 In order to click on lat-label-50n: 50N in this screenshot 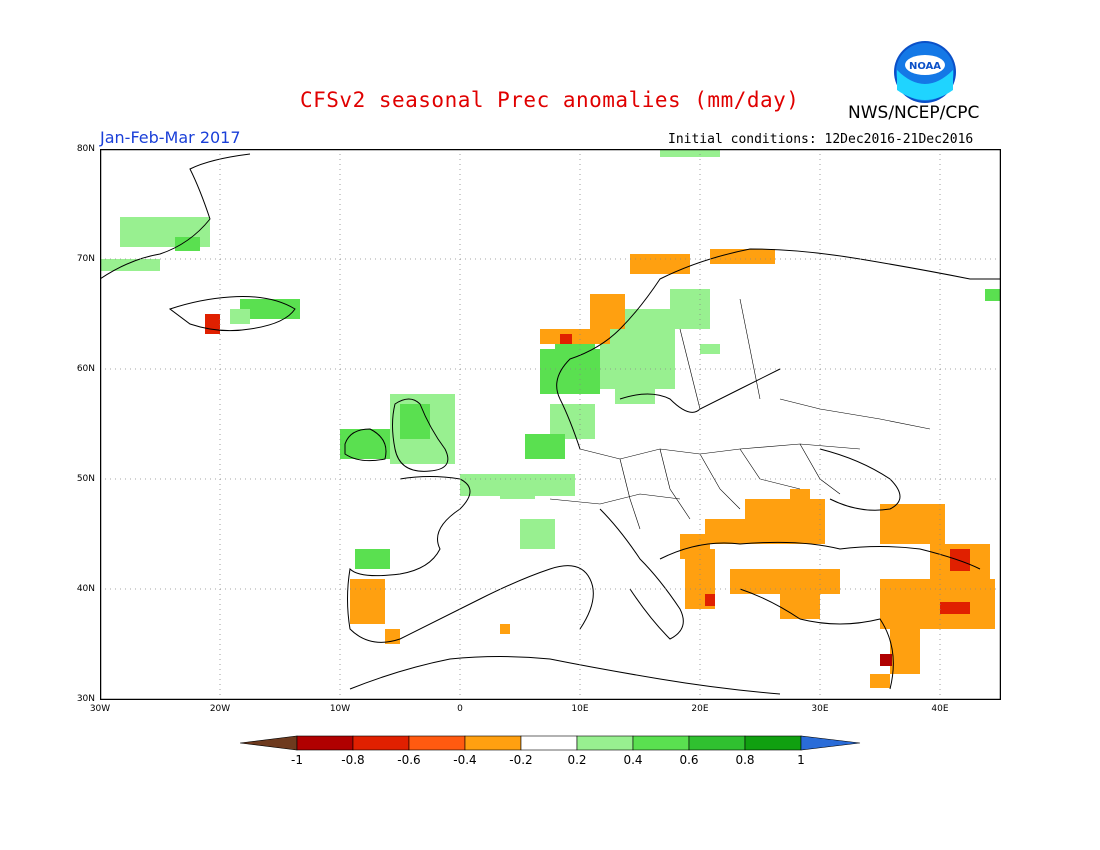, I will do `click(85, 479)`.